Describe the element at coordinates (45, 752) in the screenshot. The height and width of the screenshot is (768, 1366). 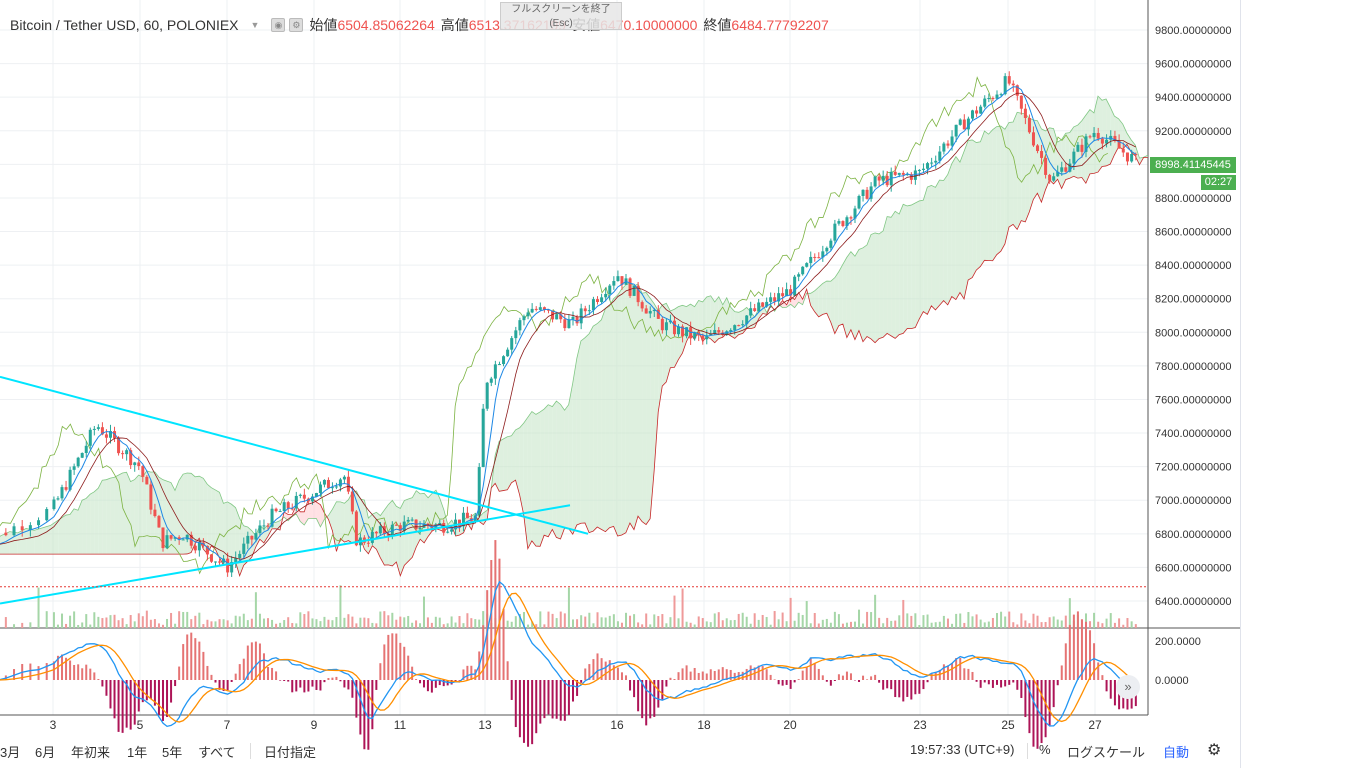
I see `range-6m-button: 6月` at that location.